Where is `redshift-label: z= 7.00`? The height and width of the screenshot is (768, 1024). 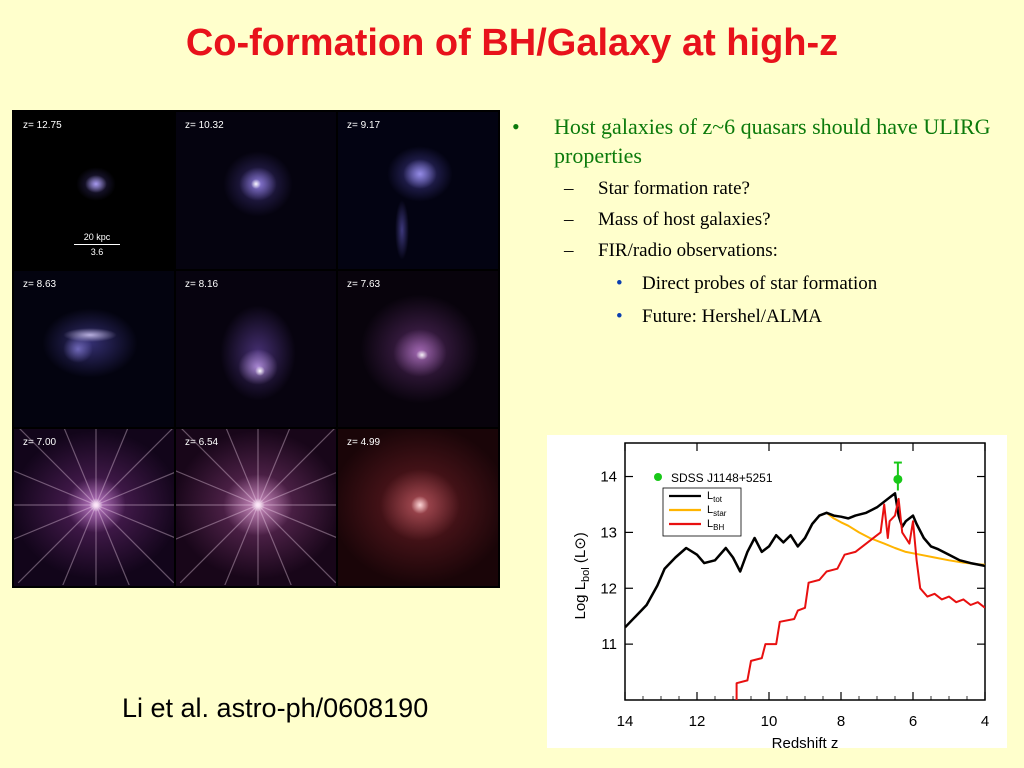
redshift-label: z= 7.00 is located at coordinates (40, 443).